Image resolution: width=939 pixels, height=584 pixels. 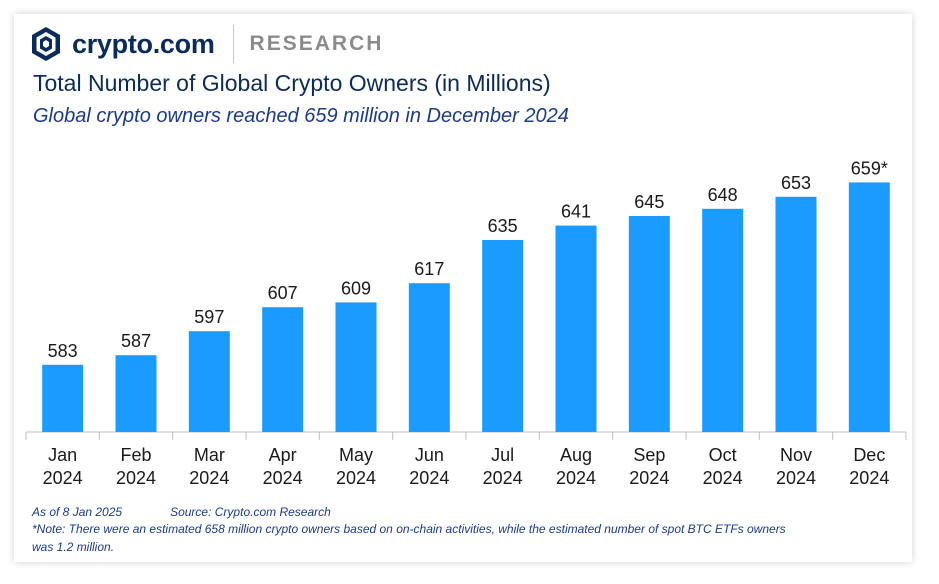 I want to click on bar-value-label: 641, so click(x=576, y=212).